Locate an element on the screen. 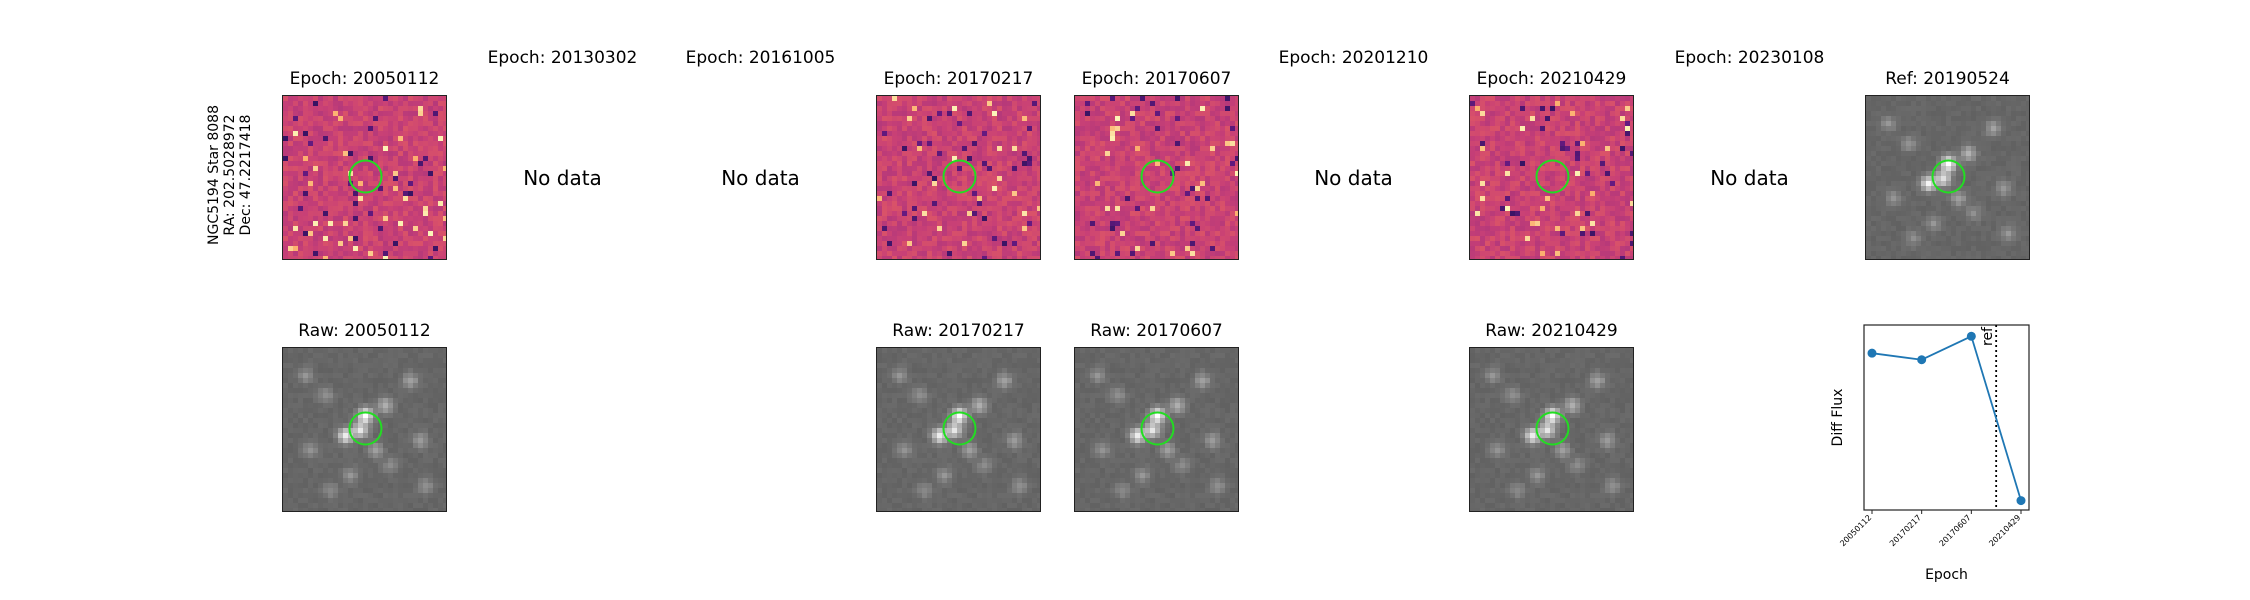 The image size is (2250, 600). epoch-title: Epoch: 20130302 is located at coordinates (562, 58).